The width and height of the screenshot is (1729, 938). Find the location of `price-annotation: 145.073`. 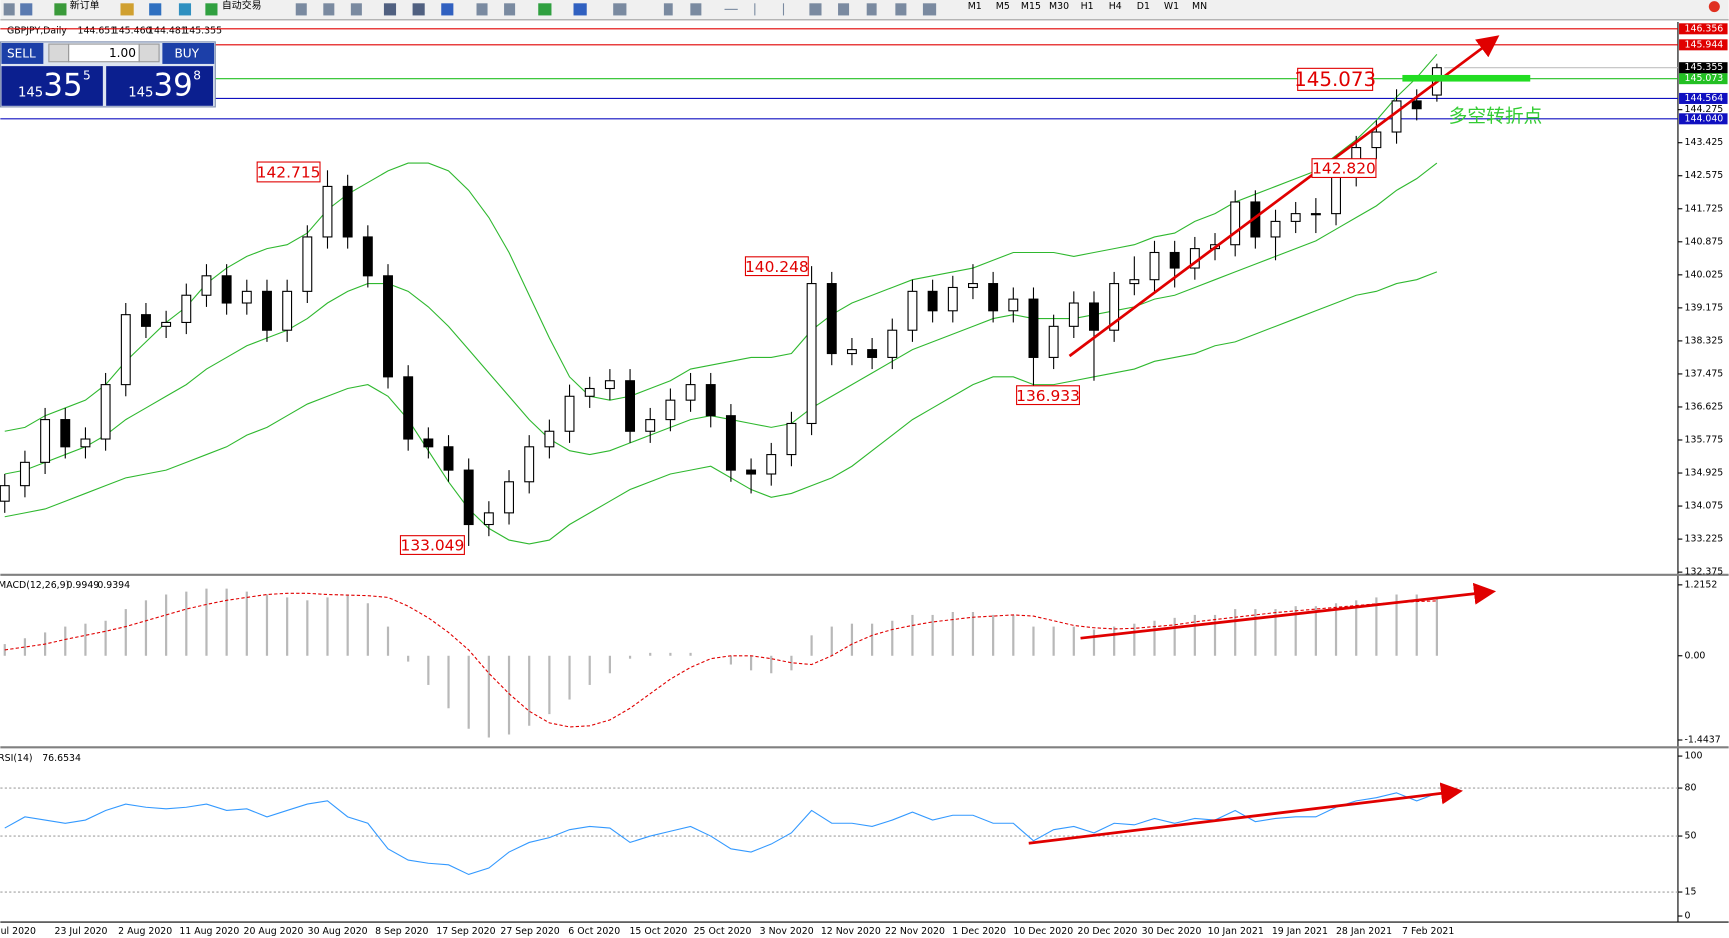

price-annotation: 145.073 is located at coordinates (1335, 79).